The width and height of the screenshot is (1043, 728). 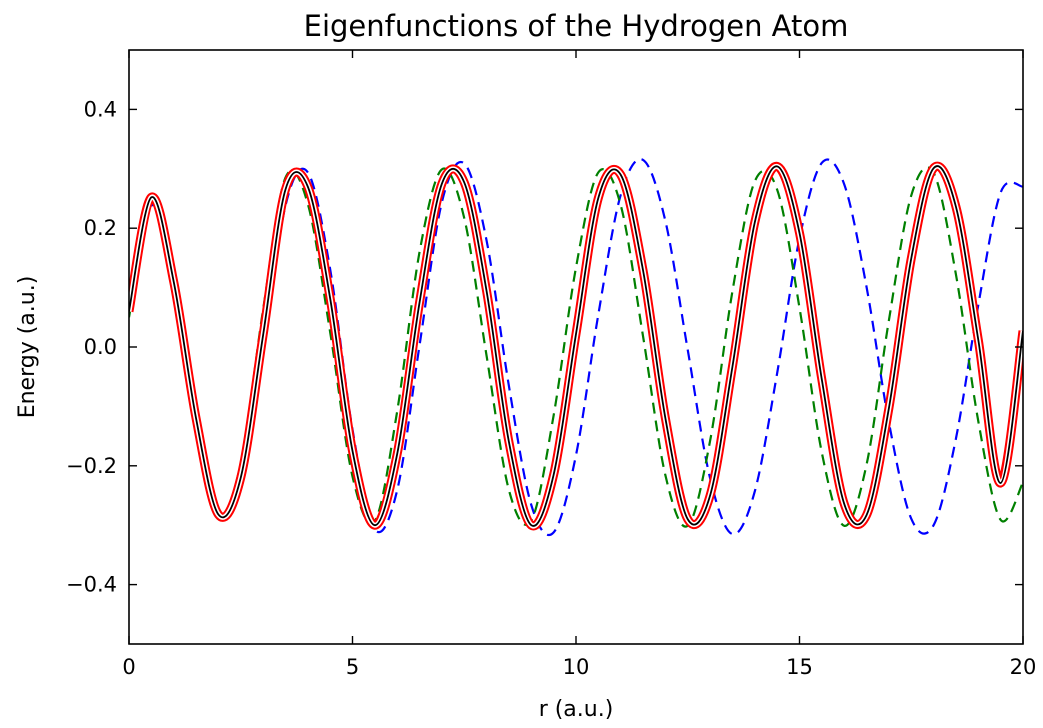 I want to click on x-tick-label: 20, so click(x=1023, y=667).